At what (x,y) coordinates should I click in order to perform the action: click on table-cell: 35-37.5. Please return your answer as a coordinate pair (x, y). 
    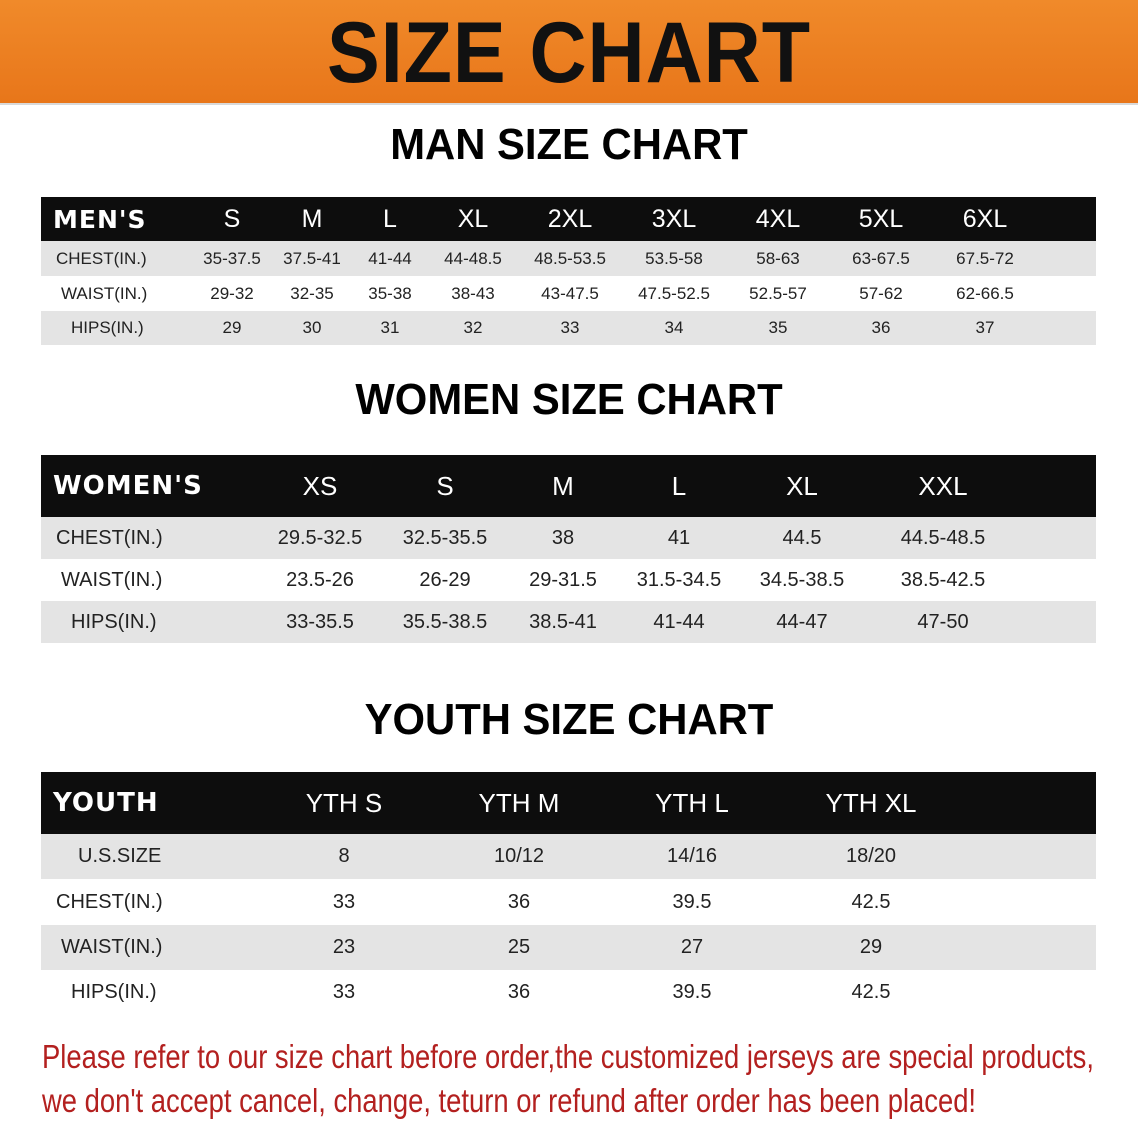
    Looking at the image, I should click on (232, 258).